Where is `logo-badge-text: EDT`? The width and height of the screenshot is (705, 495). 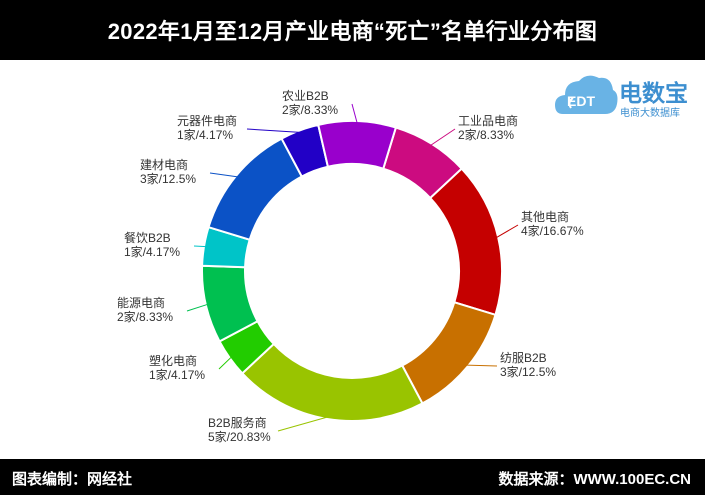
logo-badge-text: EDT is located at coordinates (581, 101).